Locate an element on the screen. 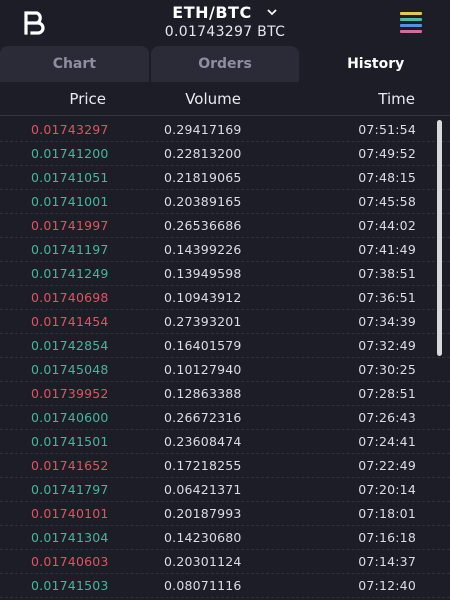  trade-price: 0.01740698 is located at coordinates (70, 297).